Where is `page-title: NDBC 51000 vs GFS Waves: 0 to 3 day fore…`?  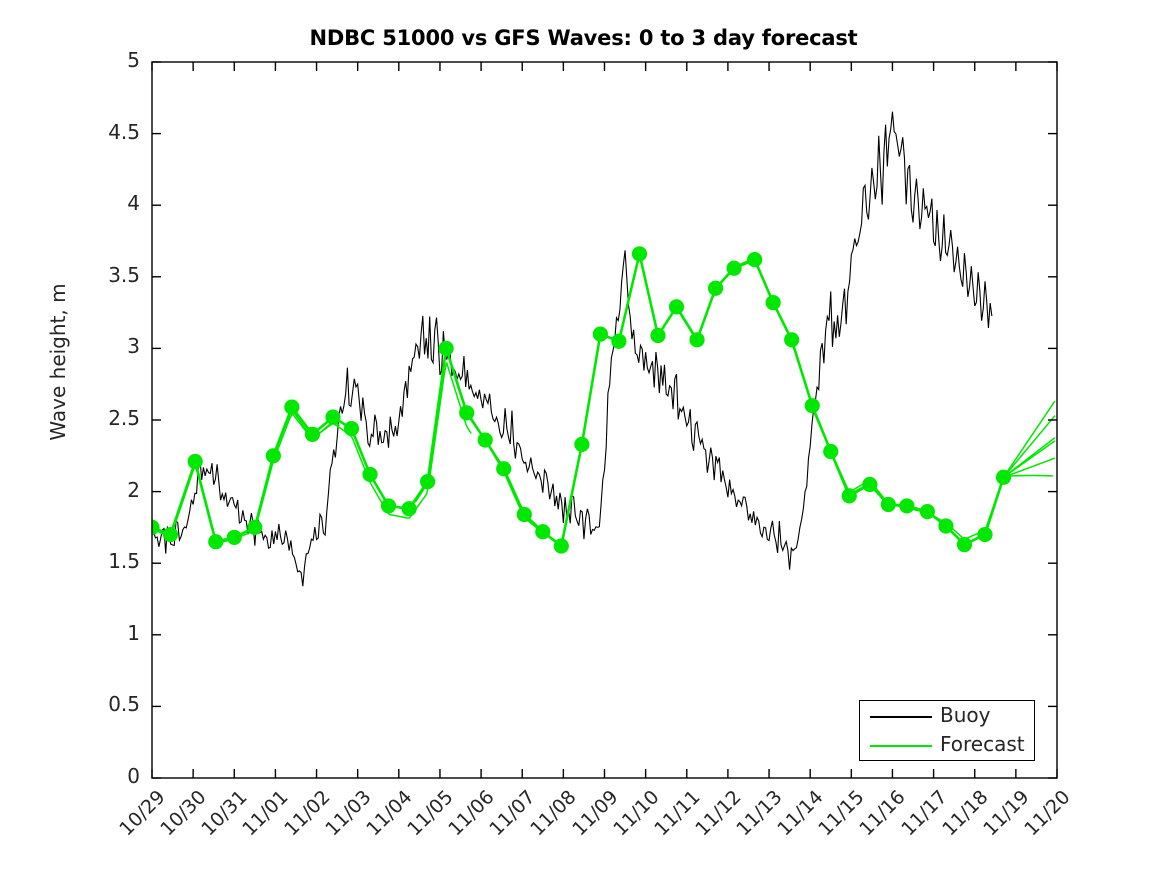
page-title: NDBC 51000 vs GFS Waves: 0 to 3 day fore… is located at coordinates (583, 38).